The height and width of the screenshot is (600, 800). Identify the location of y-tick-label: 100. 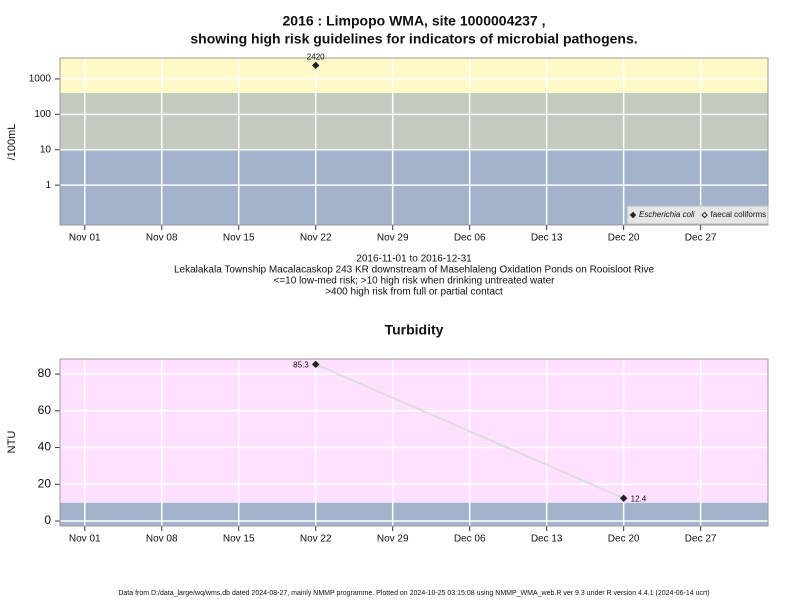
(42, 114).